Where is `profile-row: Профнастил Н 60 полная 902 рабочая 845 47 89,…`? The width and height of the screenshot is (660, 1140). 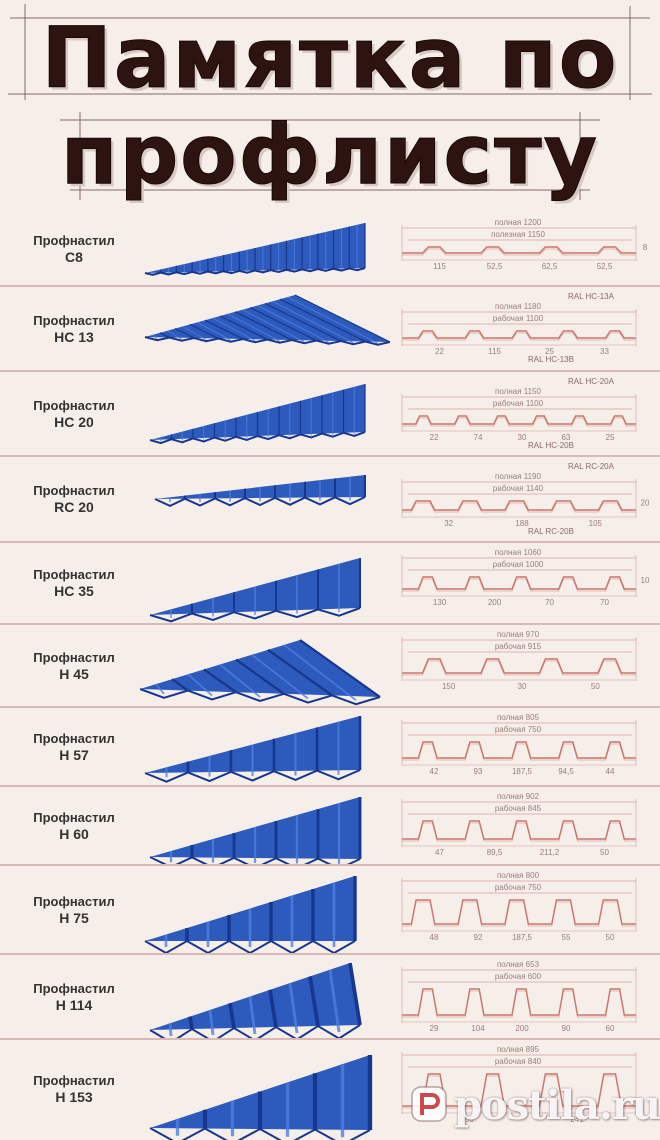 profile-row: Профнастил Н 60 полная 902 рабочая 845 47 89,… is located at coordinates (330, 826).